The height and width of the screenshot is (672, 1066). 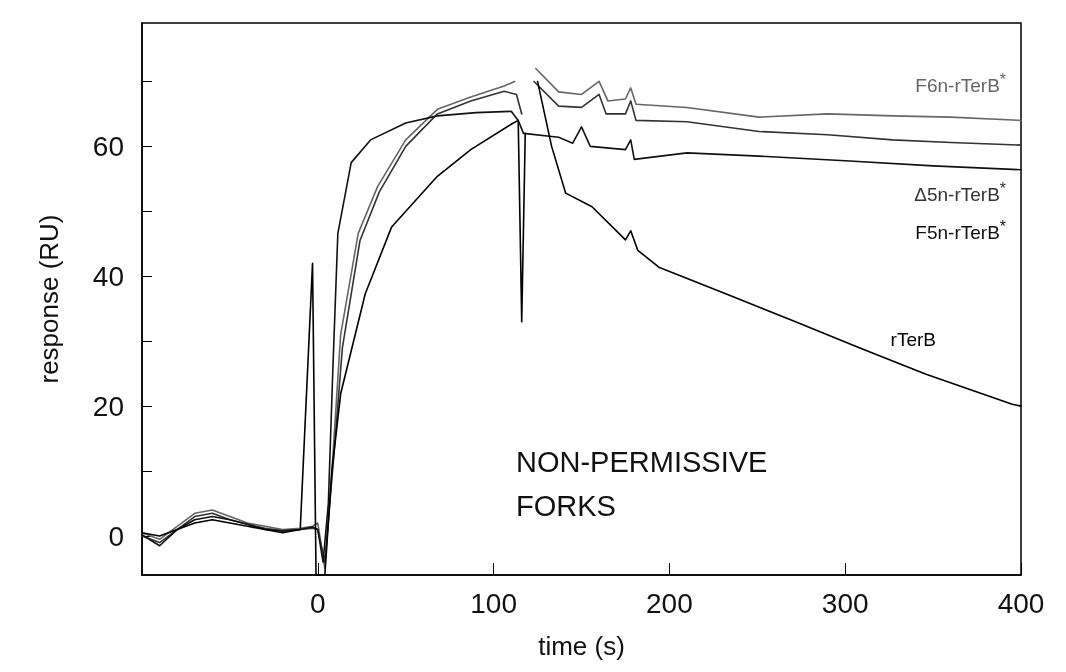 I want to click on y-tick-label: 60, so click(x=108, y=146).